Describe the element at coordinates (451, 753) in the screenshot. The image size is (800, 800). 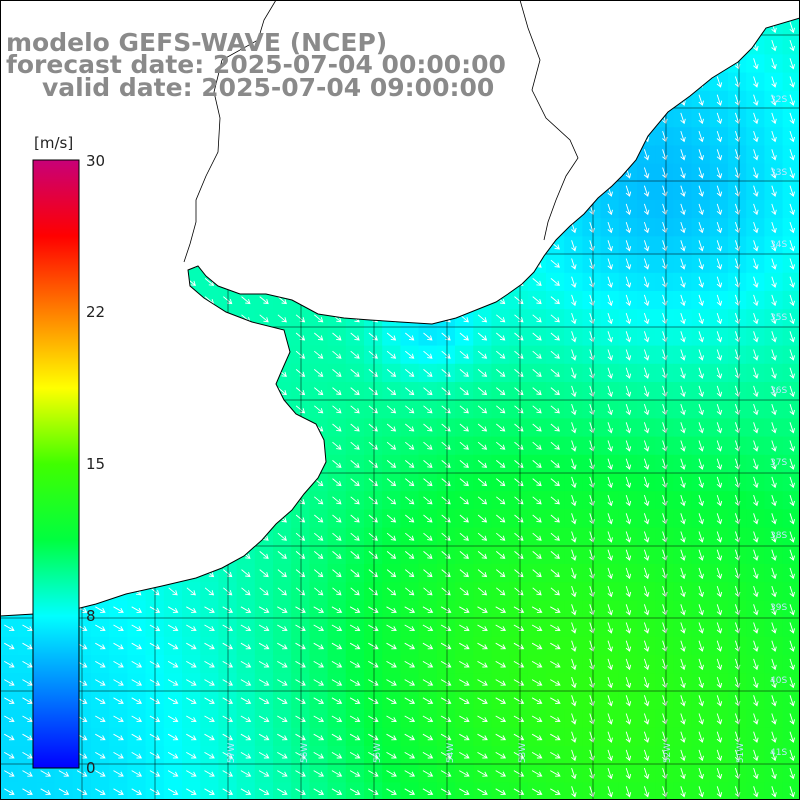
I see `lon-label: 54W` at that location.